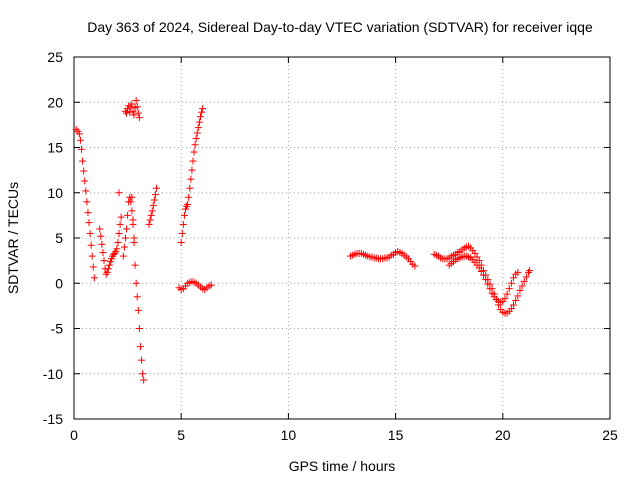 This screenshot has width=640, height=480. I want to click on x-tick-label: 10, so click(289, 435).